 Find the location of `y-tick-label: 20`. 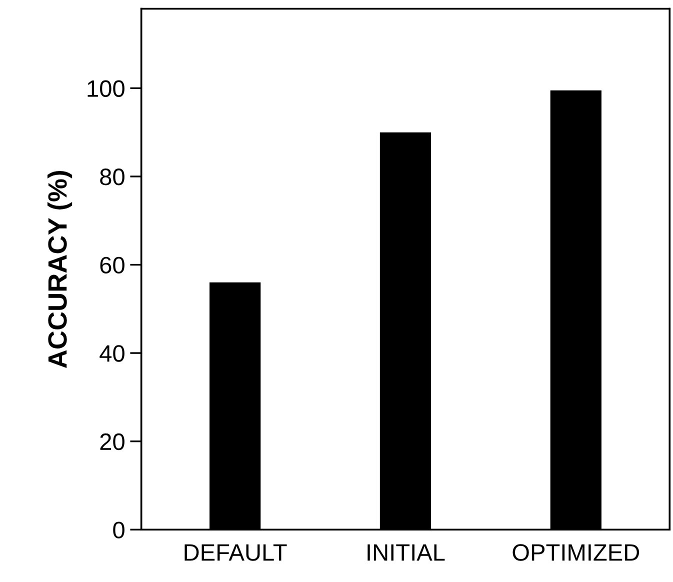

y-tick-label: 20 is located at coordinates (112, 441).